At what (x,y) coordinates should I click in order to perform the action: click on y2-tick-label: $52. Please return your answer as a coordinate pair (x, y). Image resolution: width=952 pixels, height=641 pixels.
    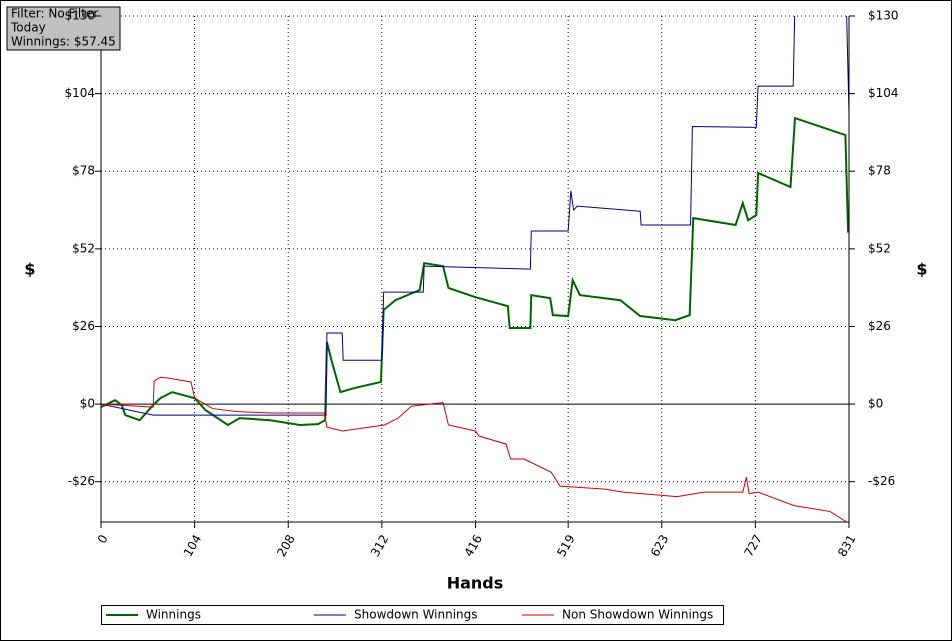
    Looking at the image, I should click on (879, 248).